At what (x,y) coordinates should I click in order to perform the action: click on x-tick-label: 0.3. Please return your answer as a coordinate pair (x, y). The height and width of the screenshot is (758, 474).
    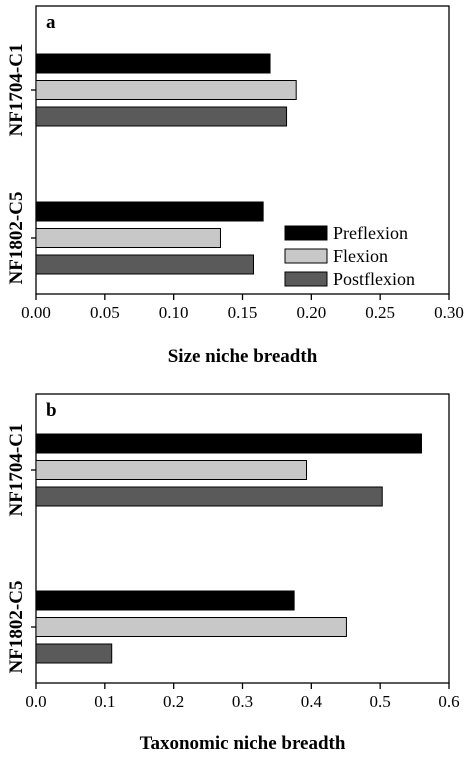
    Looking at the image, I should click on (242, 701).